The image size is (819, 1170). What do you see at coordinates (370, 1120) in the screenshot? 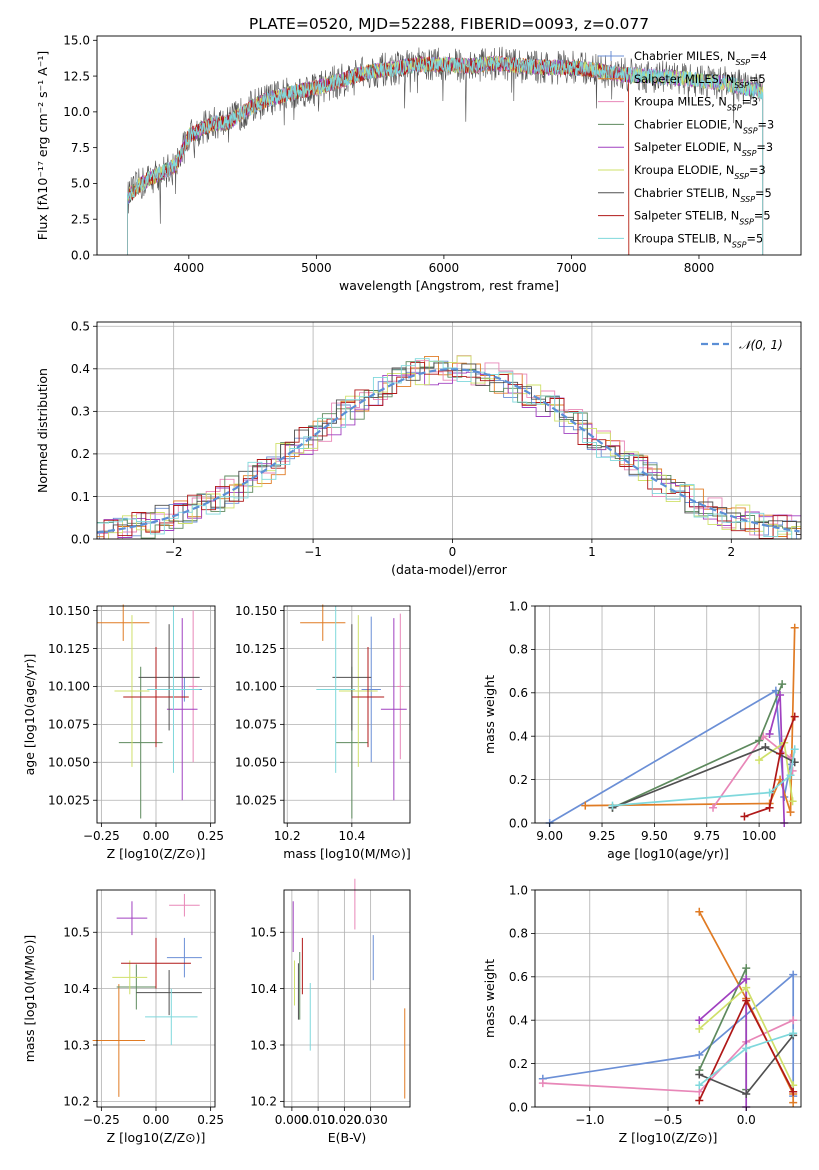
I see `mass-vs-EBV-xtick-label: 0.030` at bounding box center [370, 1120].